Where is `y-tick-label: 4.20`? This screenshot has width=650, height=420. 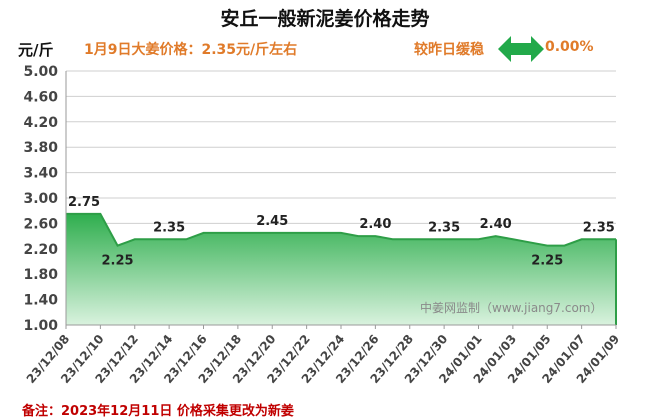 y-tick-label: 4.20 is located at coordinates (40, 123).